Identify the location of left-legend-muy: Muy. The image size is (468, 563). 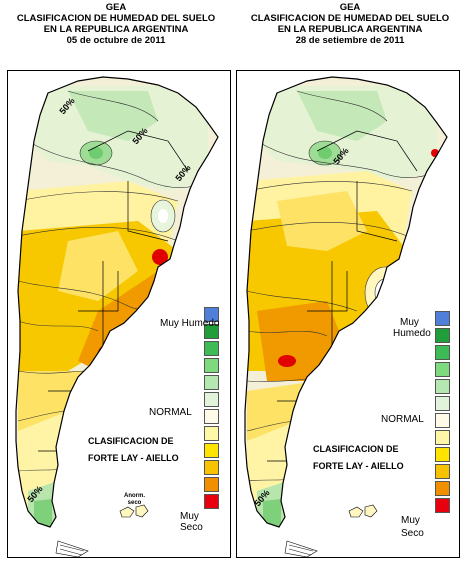
(189, 516).